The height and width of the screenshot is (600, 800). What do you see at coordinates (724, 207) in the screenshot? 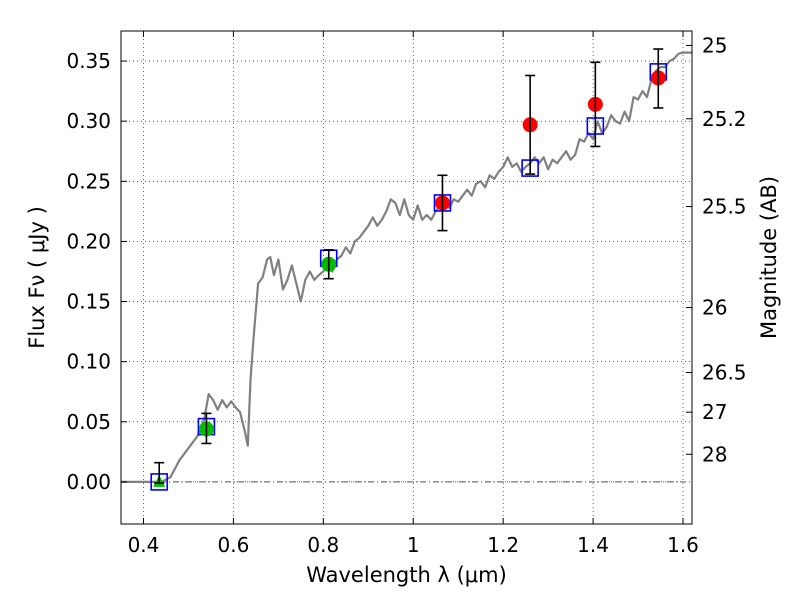
I see `y2-tick-label: 25.5` at bounding box center [724, 207].